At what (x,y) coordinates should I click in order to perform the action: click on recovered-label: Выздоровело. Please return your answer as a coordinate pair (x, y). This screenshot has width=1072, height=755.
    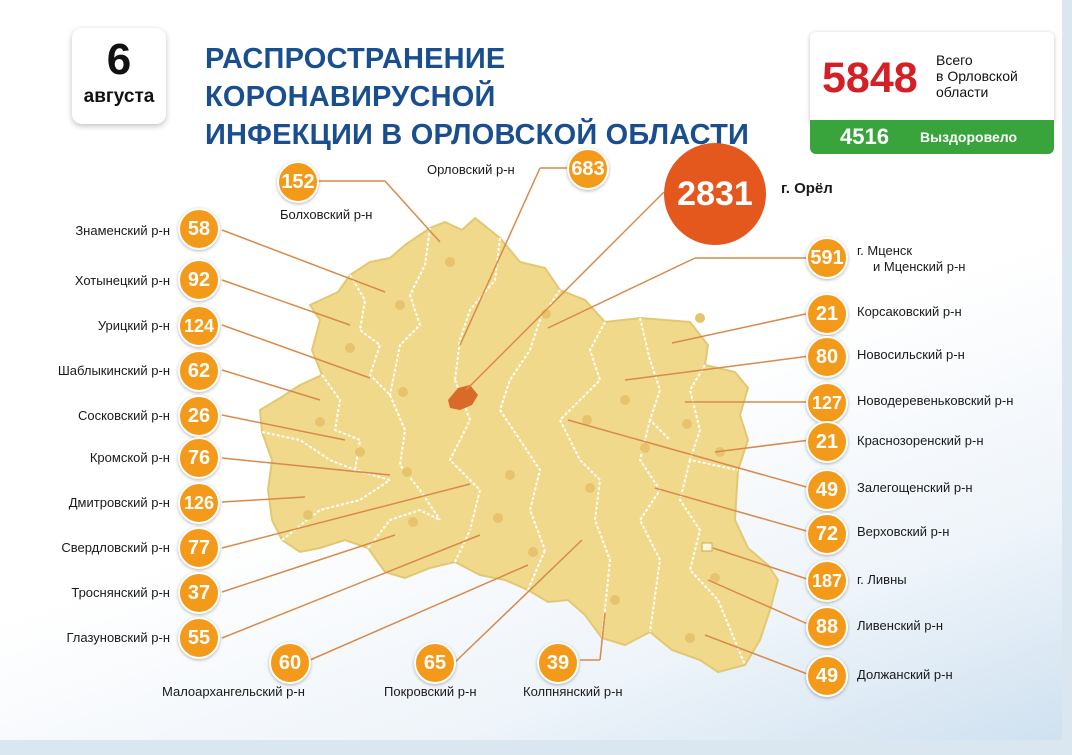
    Looking at the image, I should click on (969, 137).